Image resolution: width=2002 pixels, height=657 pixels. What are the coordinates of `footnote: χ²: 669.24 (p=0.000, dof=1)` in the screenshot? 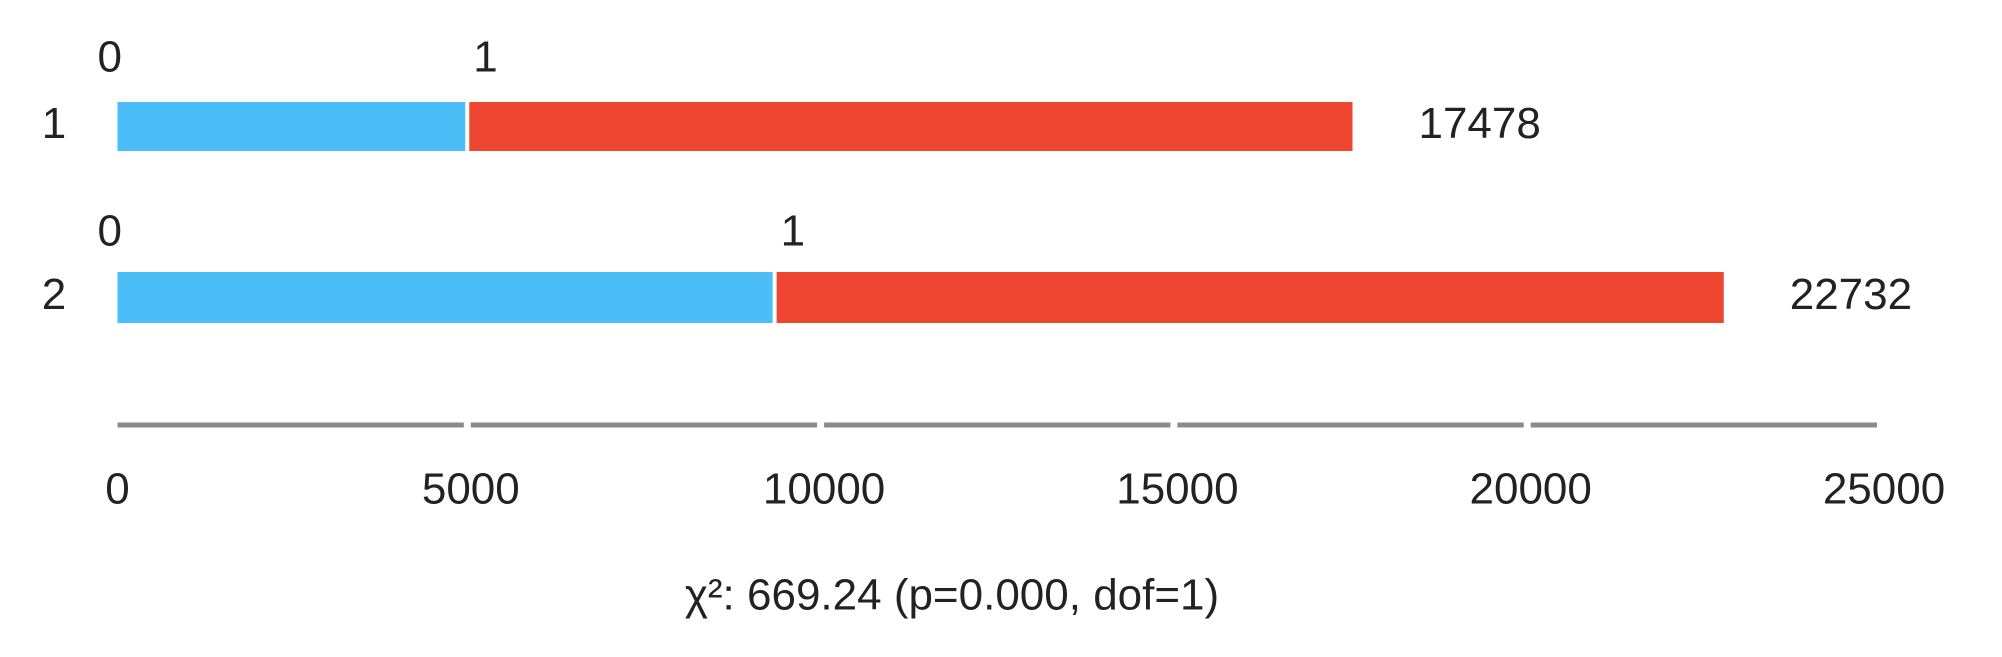 It's located at (952, 595).